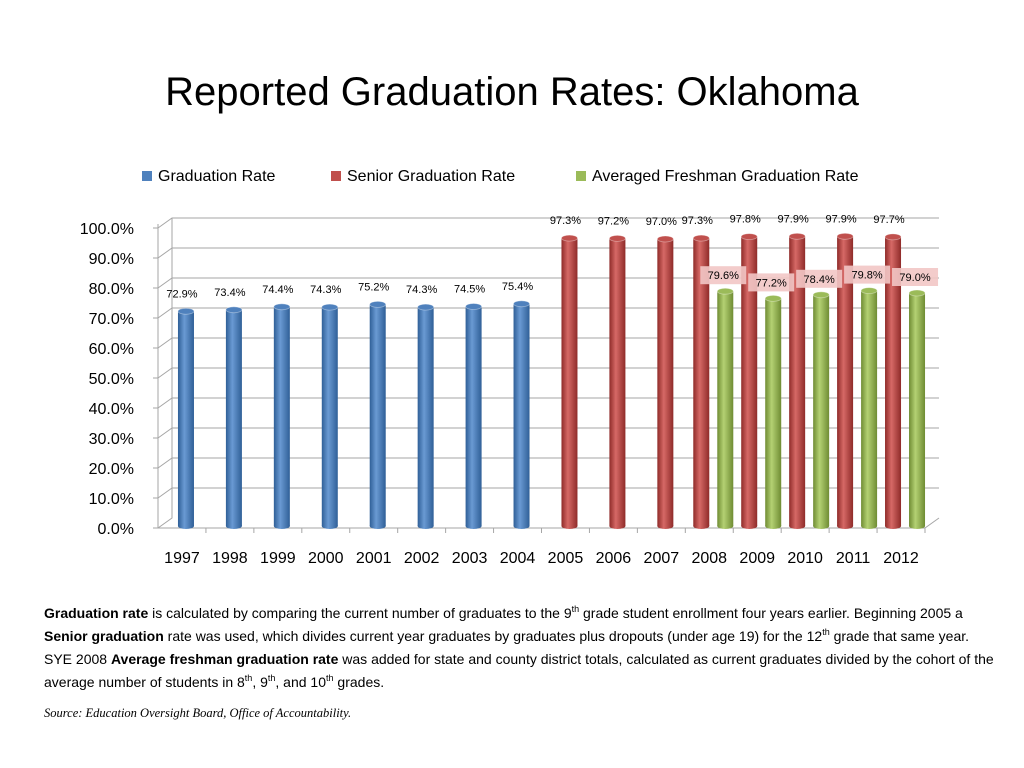 Image resolution: width=1024 pixels, height=768 pixels. I want to click on legend-item-graduation-rate: Graduation Rate, so click(208, 177).